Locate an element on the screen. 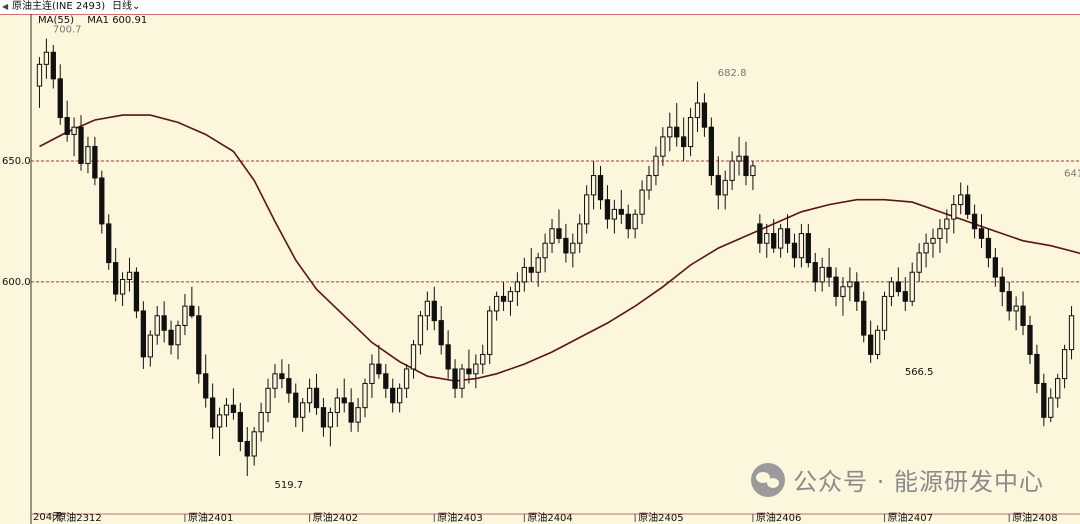 The height and width of the screenshot is (524, 1080). symbol-title: 原油主连(INE 2493) is located at coordinates (59, 6).